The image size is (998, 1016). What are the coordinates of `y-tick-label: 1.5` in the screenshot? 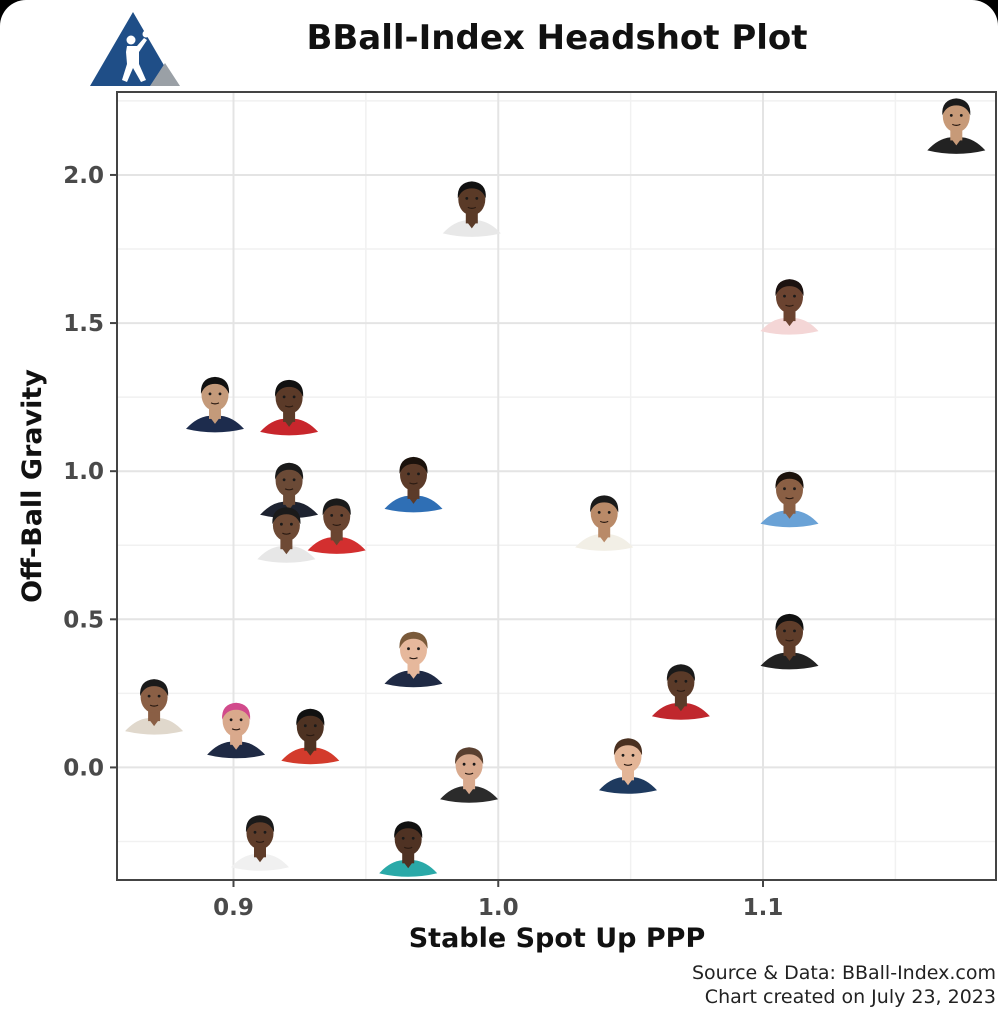 It's located at (83, 324).